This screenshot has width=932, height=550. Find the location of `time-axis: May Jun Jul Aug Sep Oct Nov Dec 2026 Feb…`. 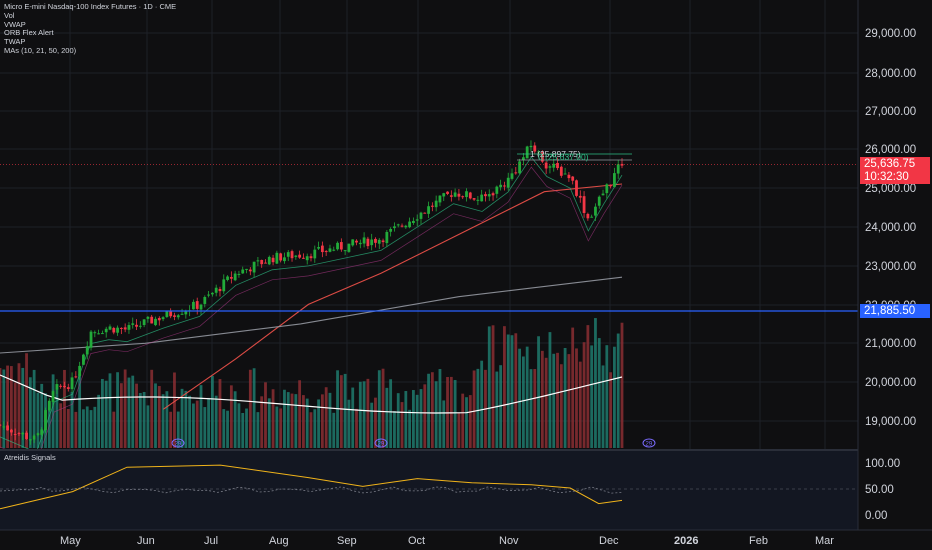

time-axis: May Jun Jul Aug Sep Oct Nov Dec 2026 Feb… is located at coordinates (447, 541).